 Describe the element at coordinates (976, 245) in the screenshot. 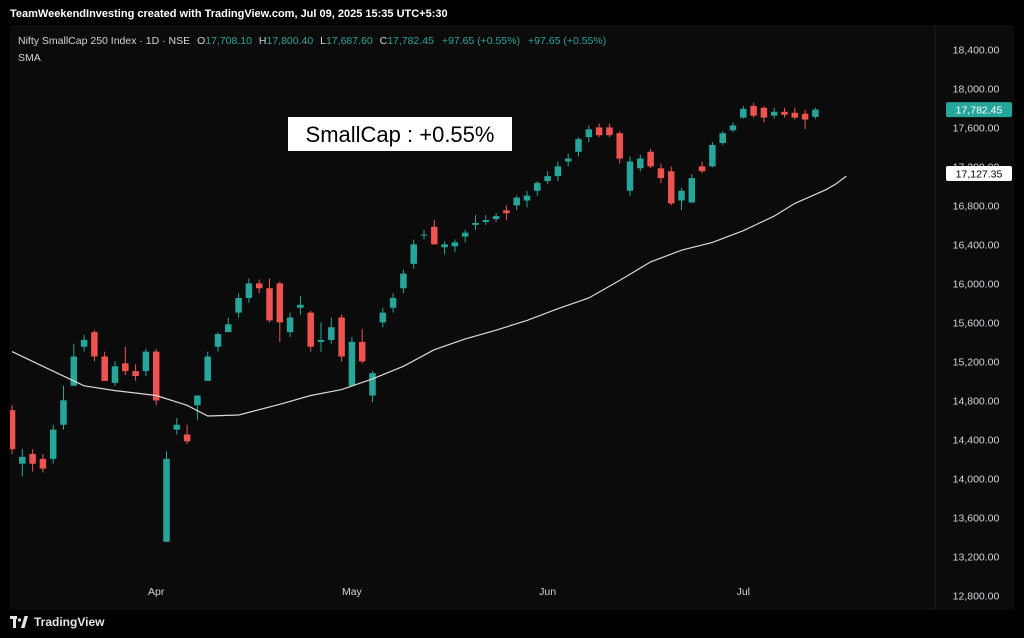

I see `y-tick-label: 16,400.00` at that location.